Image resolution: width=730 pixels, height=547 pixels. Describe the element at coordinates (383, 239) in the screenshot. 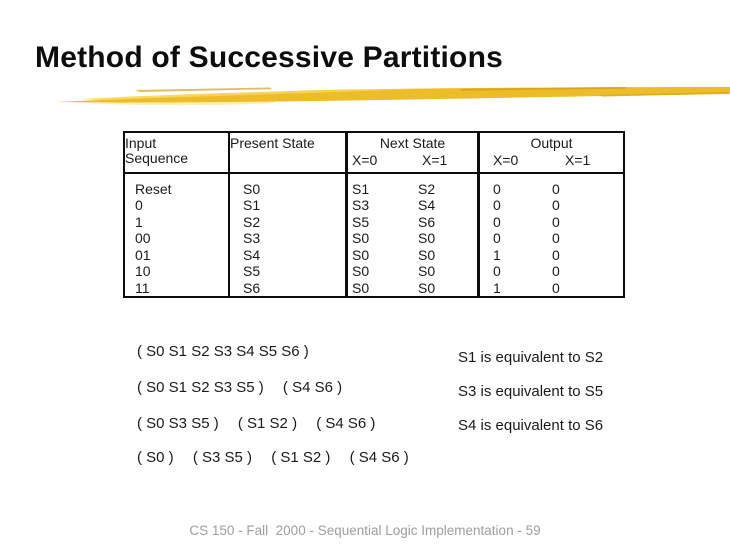

I see `next-state-x0-column: S1 S3 S5 S0 S0 S0 S0` at that location.